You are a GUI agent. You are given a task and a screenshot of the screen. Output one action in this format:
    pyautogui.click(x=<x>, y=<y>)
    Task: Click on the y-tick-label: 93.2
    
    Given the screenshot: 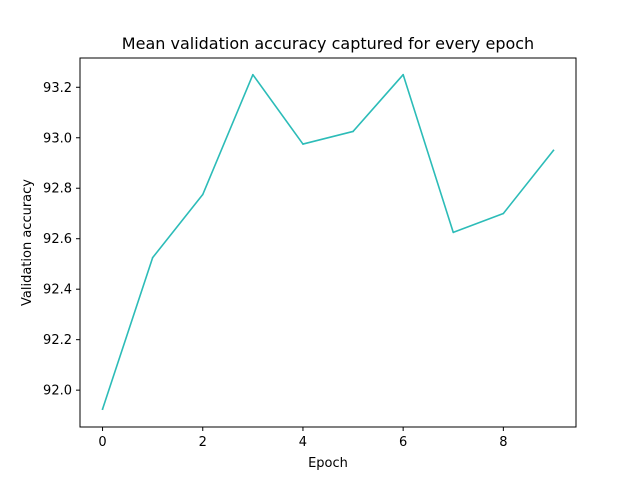 What is the action you would take?
    pyautogui.click(x=57, y=88)
    